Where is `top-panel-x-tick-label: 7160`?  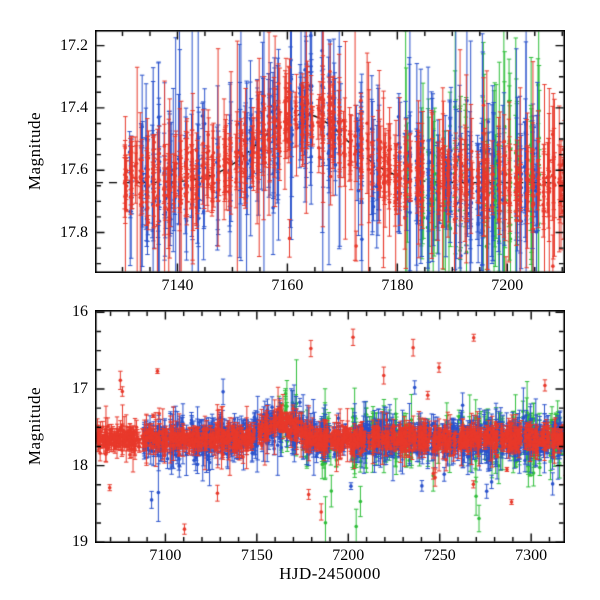 top-panel-x-tick-label: 7160 is located at coordinates (287, 285).